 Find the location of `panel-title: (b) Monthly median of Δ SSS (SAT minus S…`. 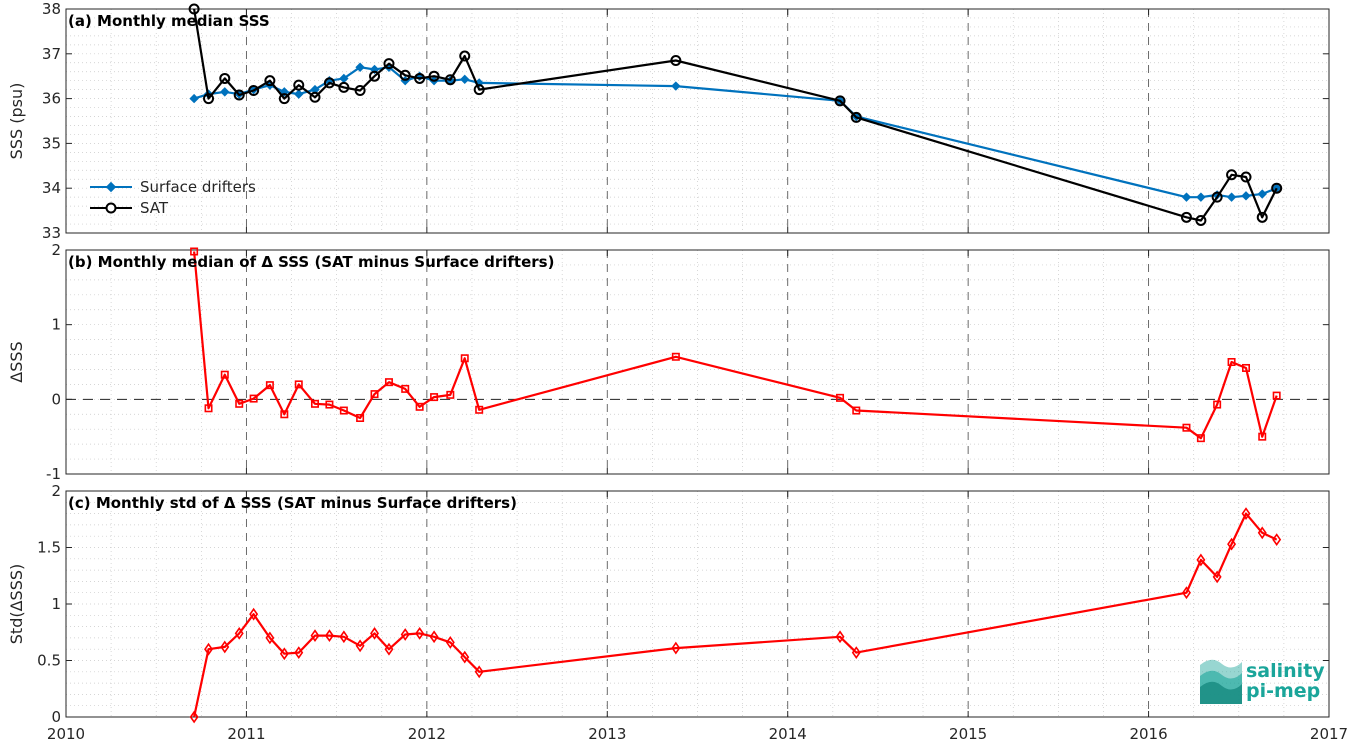

panel-title: (b) Monthly median of Δ SSS (SAT minus S… is located at coordinates (311, 262).